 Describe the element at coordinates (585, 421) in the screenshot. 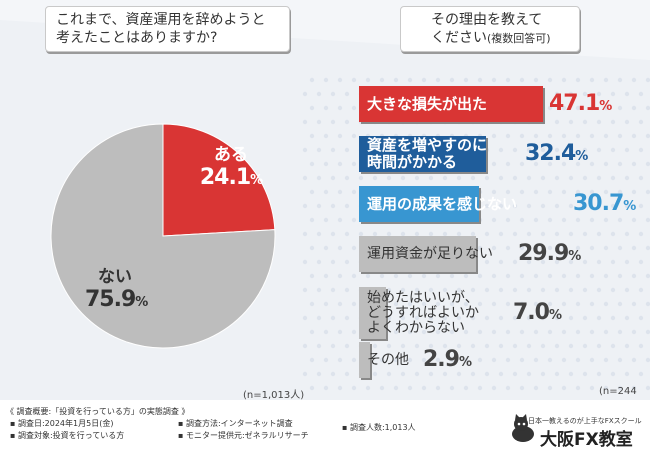

I see `logo-tagline: 日本一教えるのが上手なFXスクール` at that location.